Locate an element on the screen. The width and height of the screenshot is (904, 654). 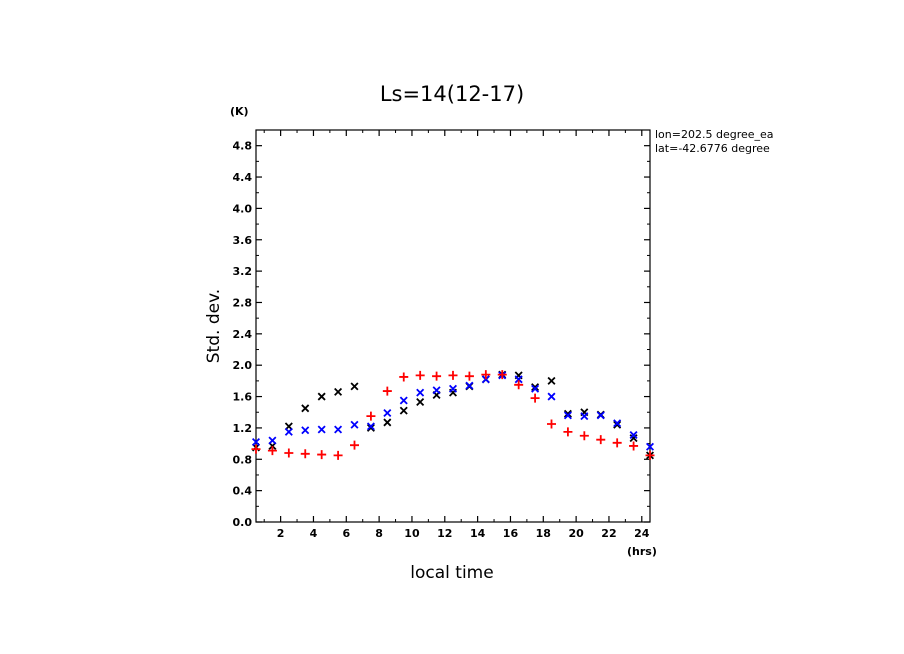
x-tick-label: 2 is located at coordinates (281, 533).